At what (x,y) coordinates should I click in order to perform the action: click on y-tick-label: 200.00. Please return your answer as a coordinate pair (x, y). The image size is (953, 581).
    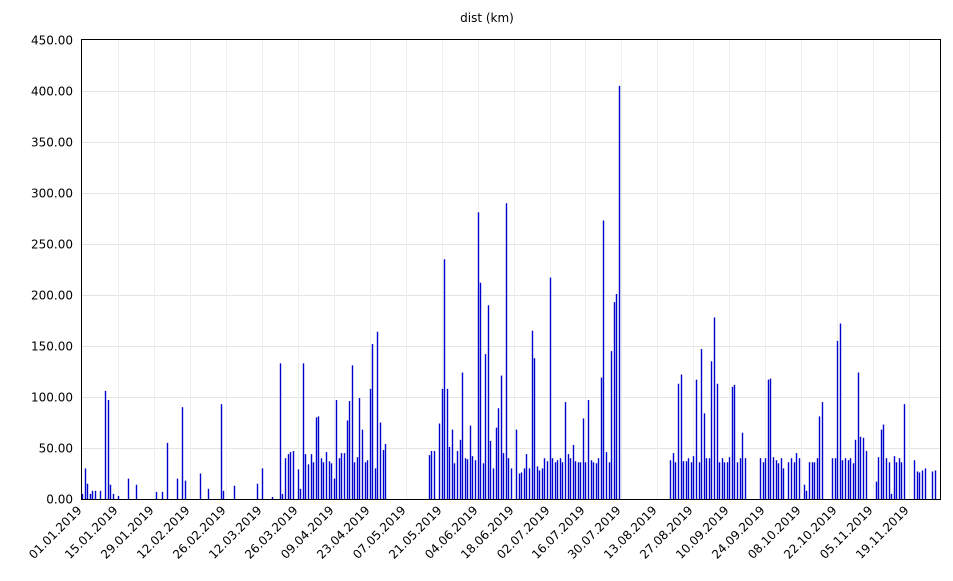
    Looking at the image, I should click on (52, 296).